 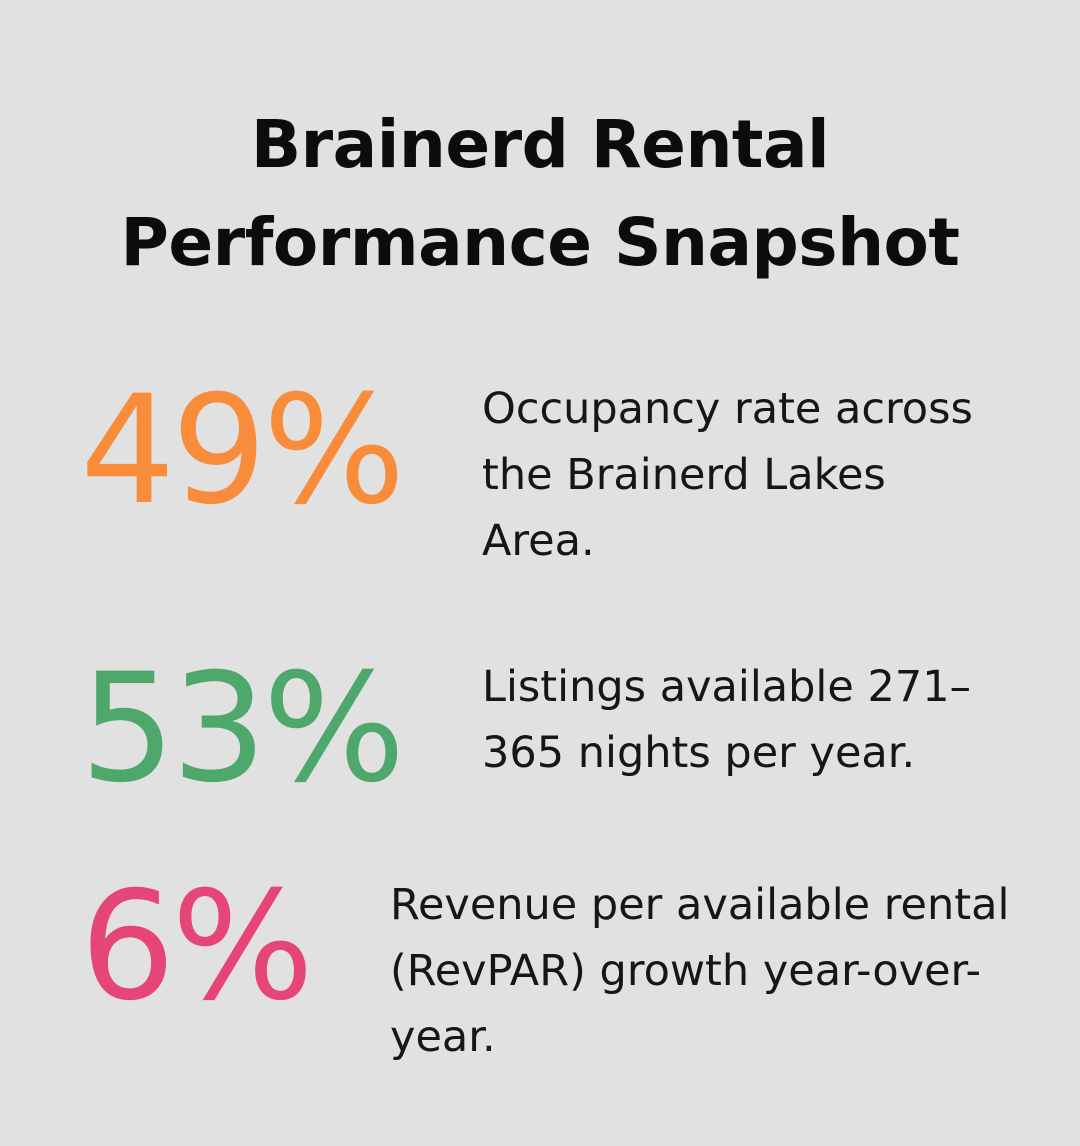 What do you see at coordinates (538, 541) in the screenshot?
I see `stat-description-line: Area.` at bounding box center [538, 541].